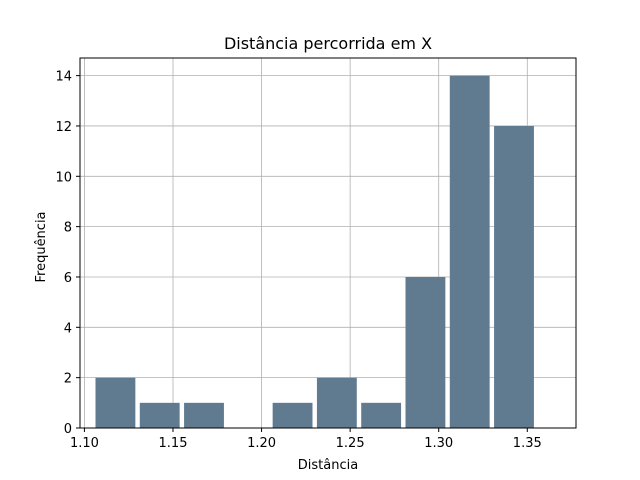 This screenshot has width=640, height=480. Describe the element at coordinates (438, 443) in the screenshot. I see `x-tick-label: 1.30` at that location.